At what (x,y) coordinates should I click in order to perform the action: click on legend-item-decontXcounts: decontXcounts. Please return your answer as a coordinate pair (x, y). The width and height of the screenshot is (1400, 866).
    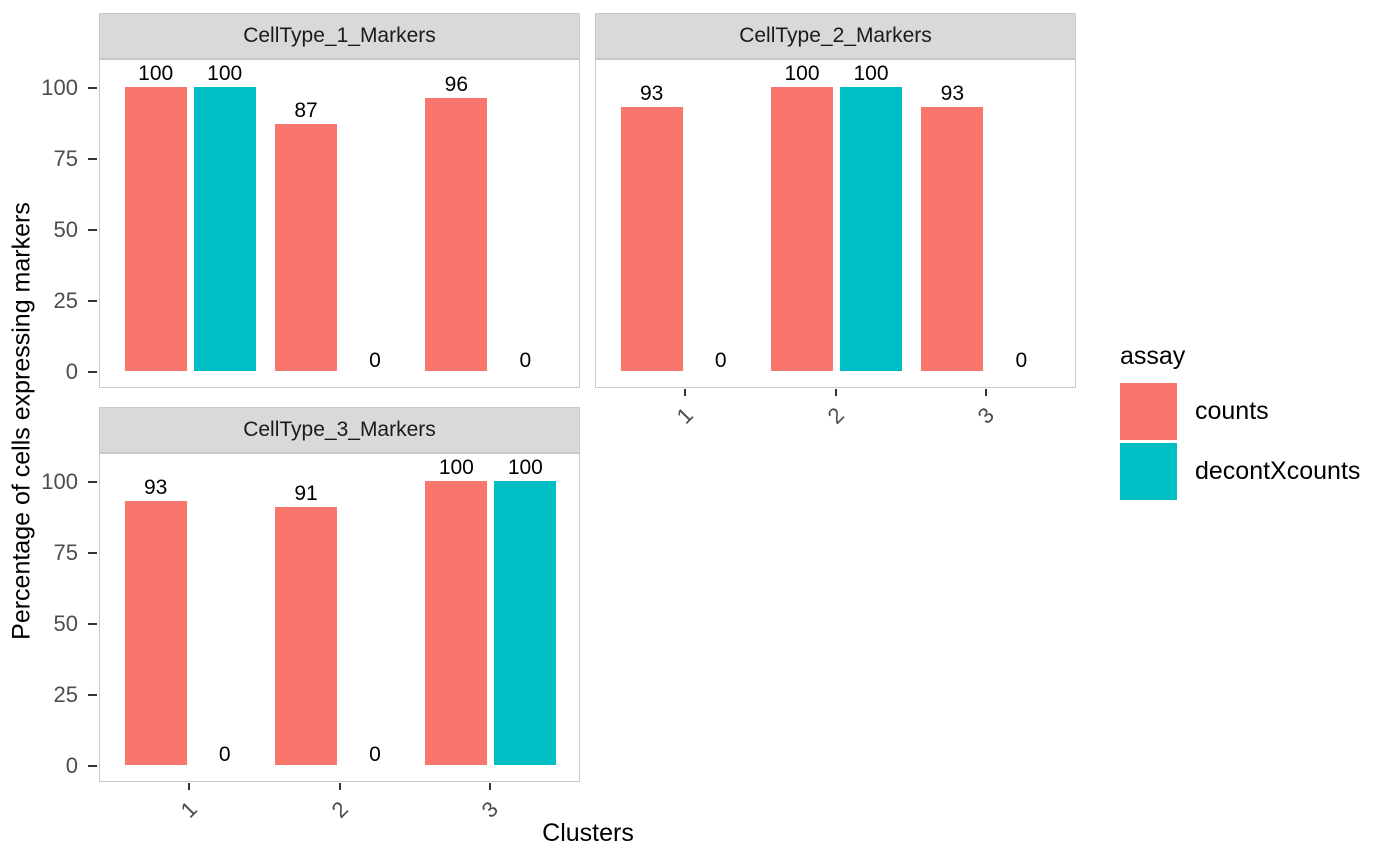
    Looking at the image, I should click on (1240, 471).